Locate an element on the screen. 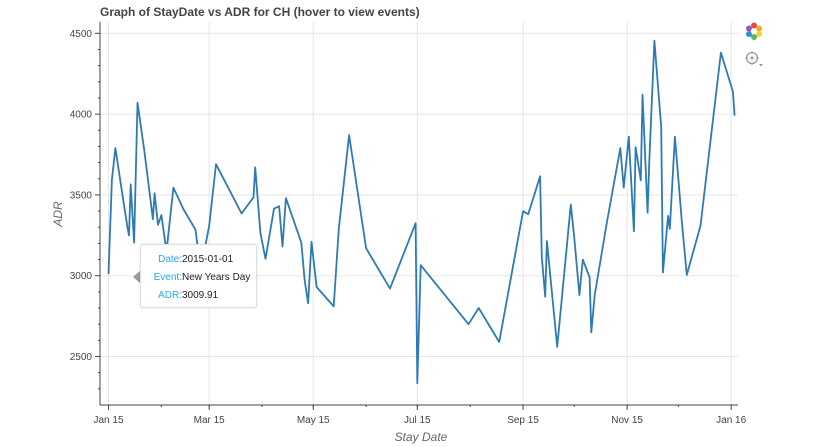 Image resolution: width=826 pixels, height=447 pixels. x-tick-label: Mar 15 is located at coordinates (210, 420).